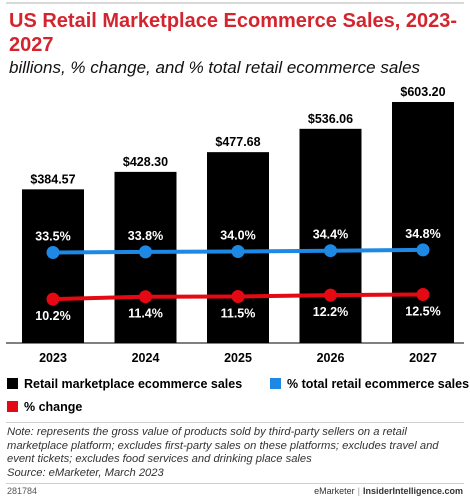 This screenshot has height=501, width=470. What do you see at coordinates (235, 483) in the screenshot?
I see `footer-divider` at bounding box center [235, 483].